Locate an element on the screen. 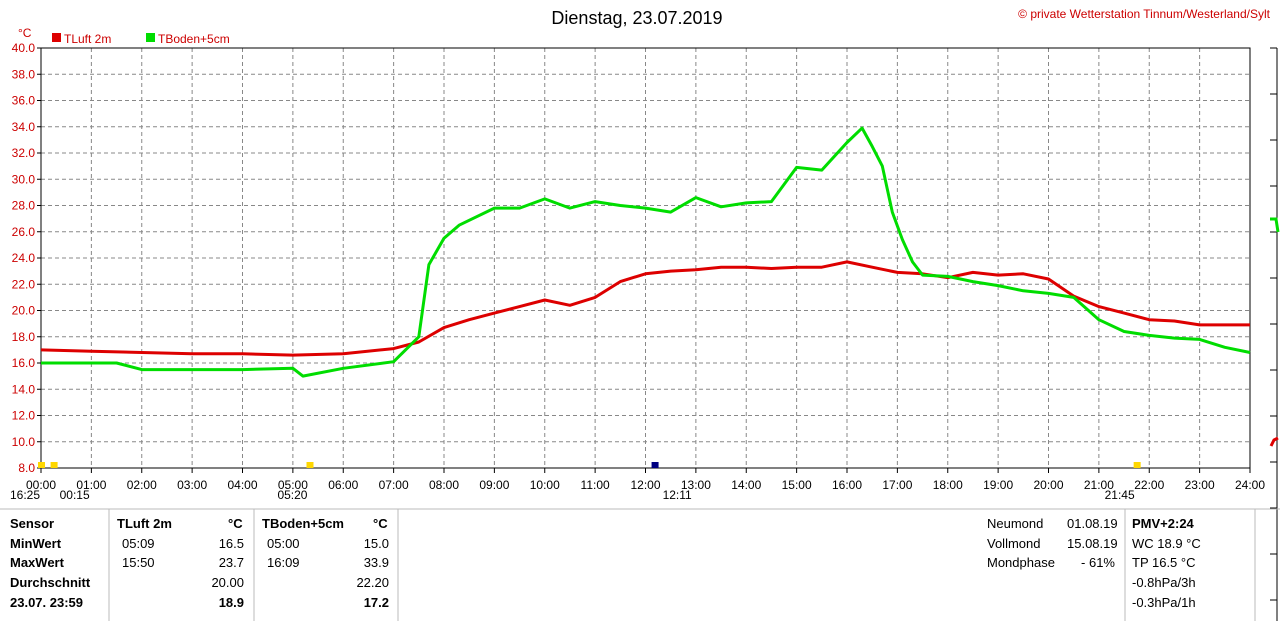 Image resolution: width=1280 pixels, height=621 pixels. sensor-label: Sensor is located at coordinates (32, 523).